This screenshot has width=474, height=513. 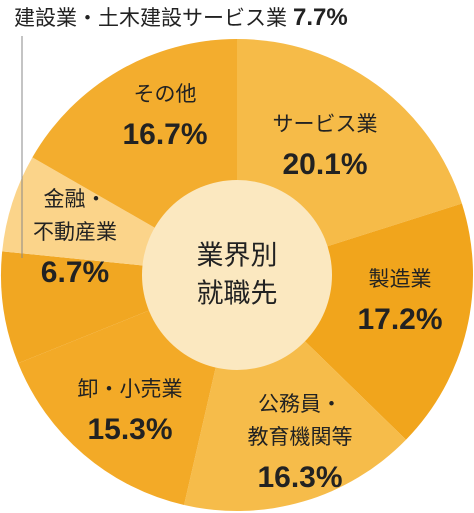 I want to click on category-label: その他, so click(x=165, y=94).